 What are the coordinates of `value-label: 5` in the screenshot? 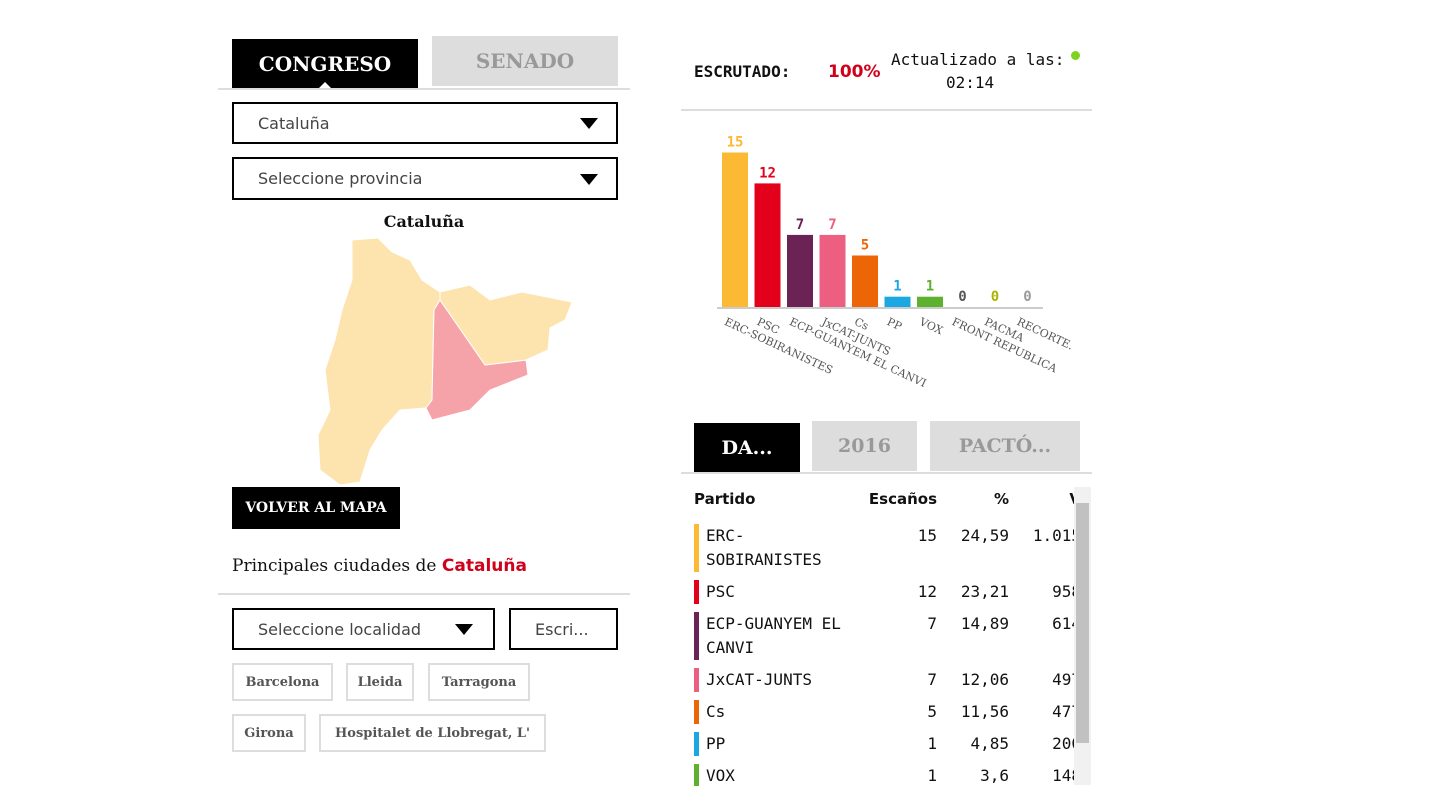 It's located at (865, 246).